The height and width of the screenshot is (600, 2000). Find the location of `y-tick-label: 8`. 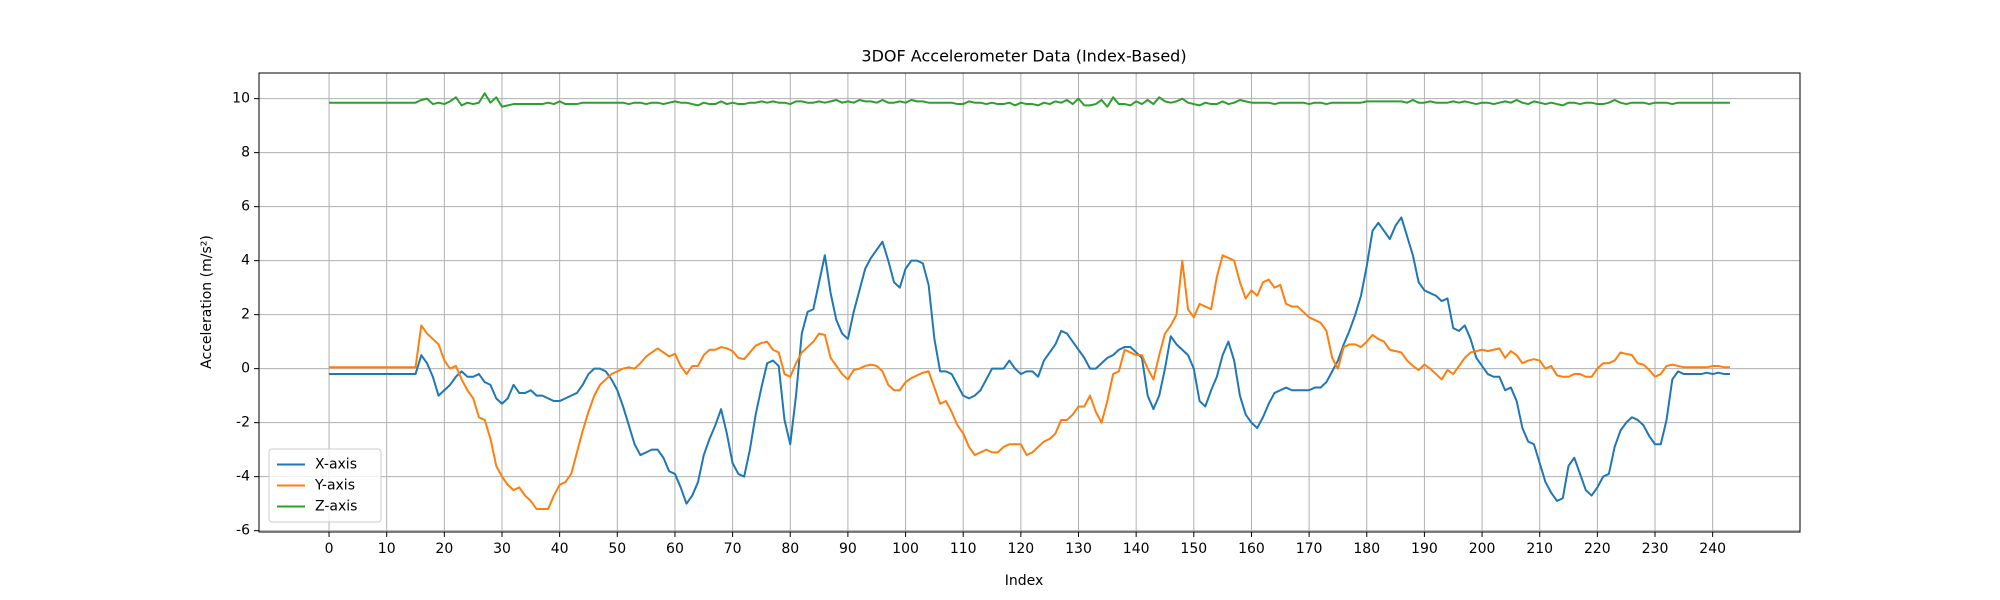

y-tick-label: 8 is located at coordinates (245, 153).